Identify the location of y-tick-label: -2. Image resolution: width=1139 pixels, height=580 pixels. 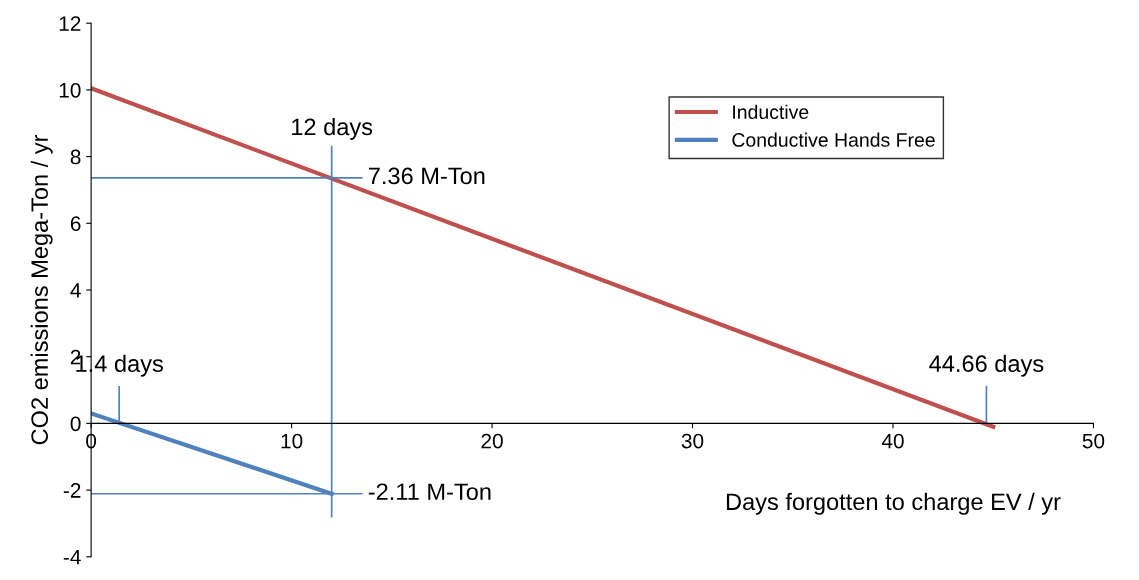
(72, 490).